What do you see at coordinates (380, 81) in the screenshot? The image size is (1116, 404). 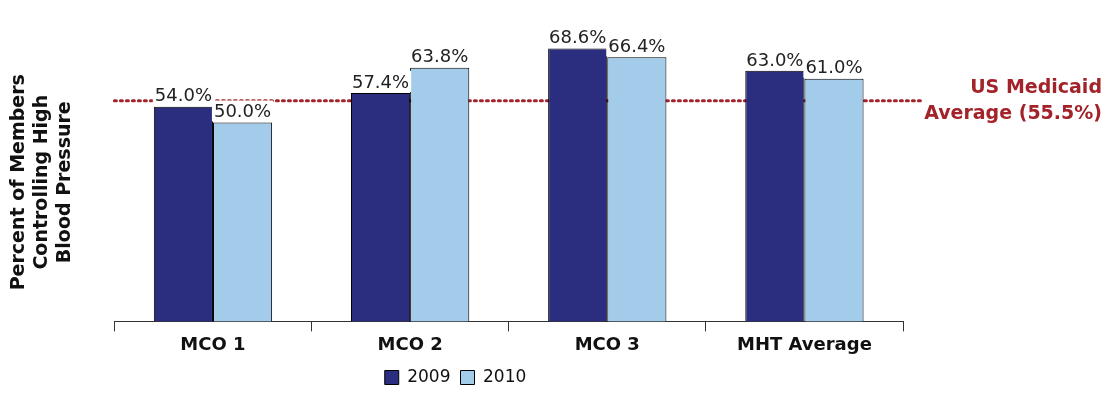 I see `data-label: 57.4%` at bounding box center [380, 81].